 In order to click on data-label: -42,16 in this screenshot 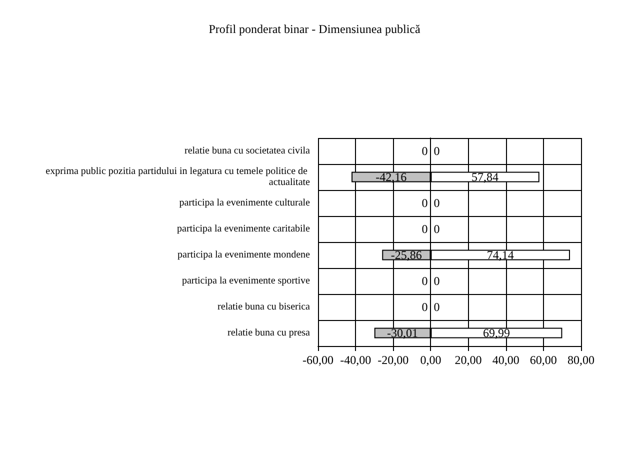, I will do `click(391, 177)`.